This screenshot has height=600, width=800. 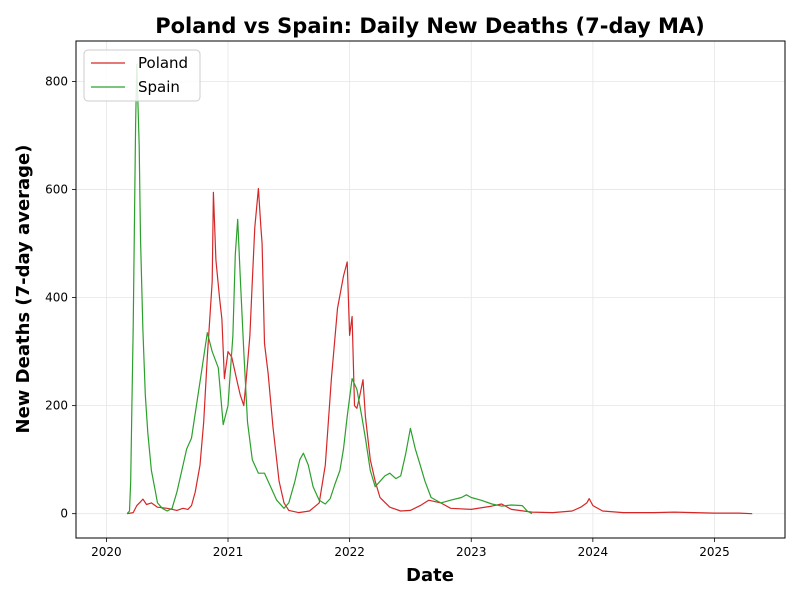 I want to click on y-tick-label: 800, so click(x=56, y=82).